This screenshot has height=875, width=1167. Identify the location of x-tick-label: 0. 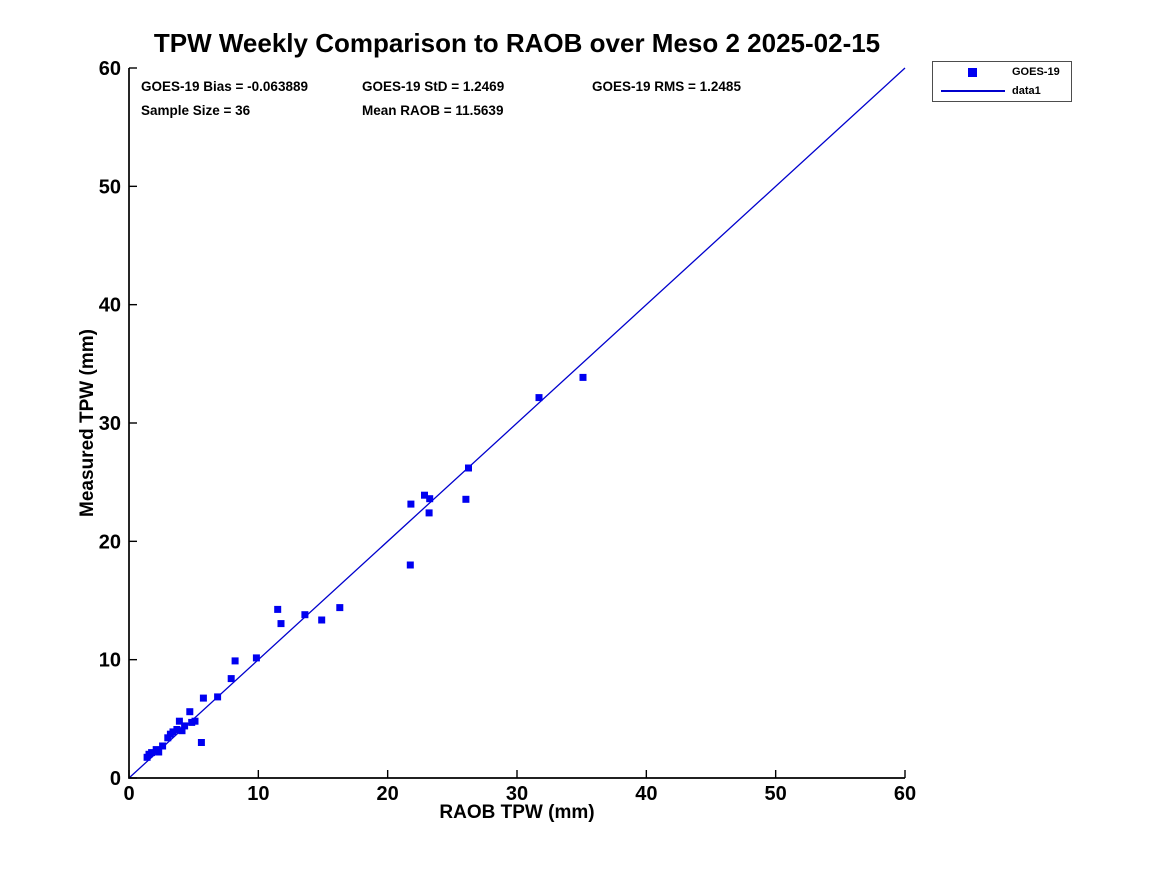
(128, 794).